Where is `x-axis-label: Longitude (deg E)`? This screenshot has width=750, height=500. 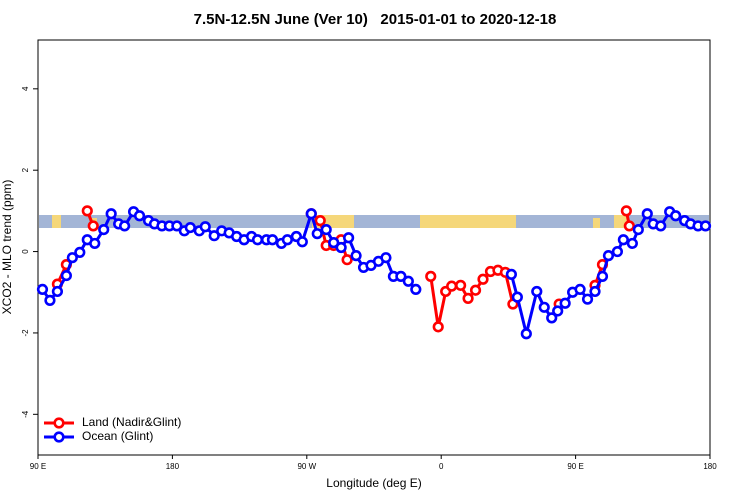 x-axis-label: Longitude (deg E) is located at coordinates (373, 483).